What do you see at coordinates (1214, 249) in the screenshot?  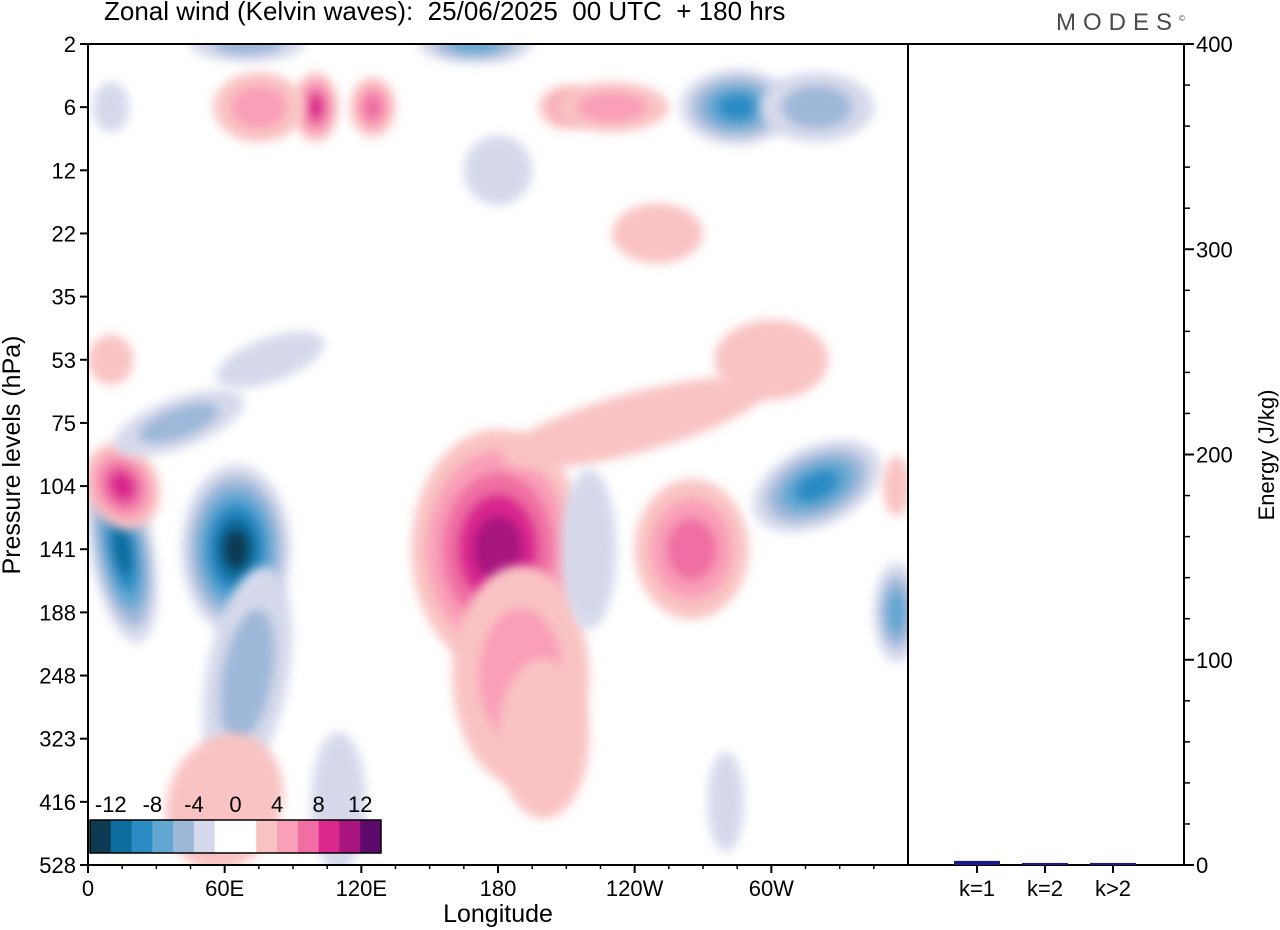 I see `energy-tick-label: 300` at bounding box center [1214, 249].